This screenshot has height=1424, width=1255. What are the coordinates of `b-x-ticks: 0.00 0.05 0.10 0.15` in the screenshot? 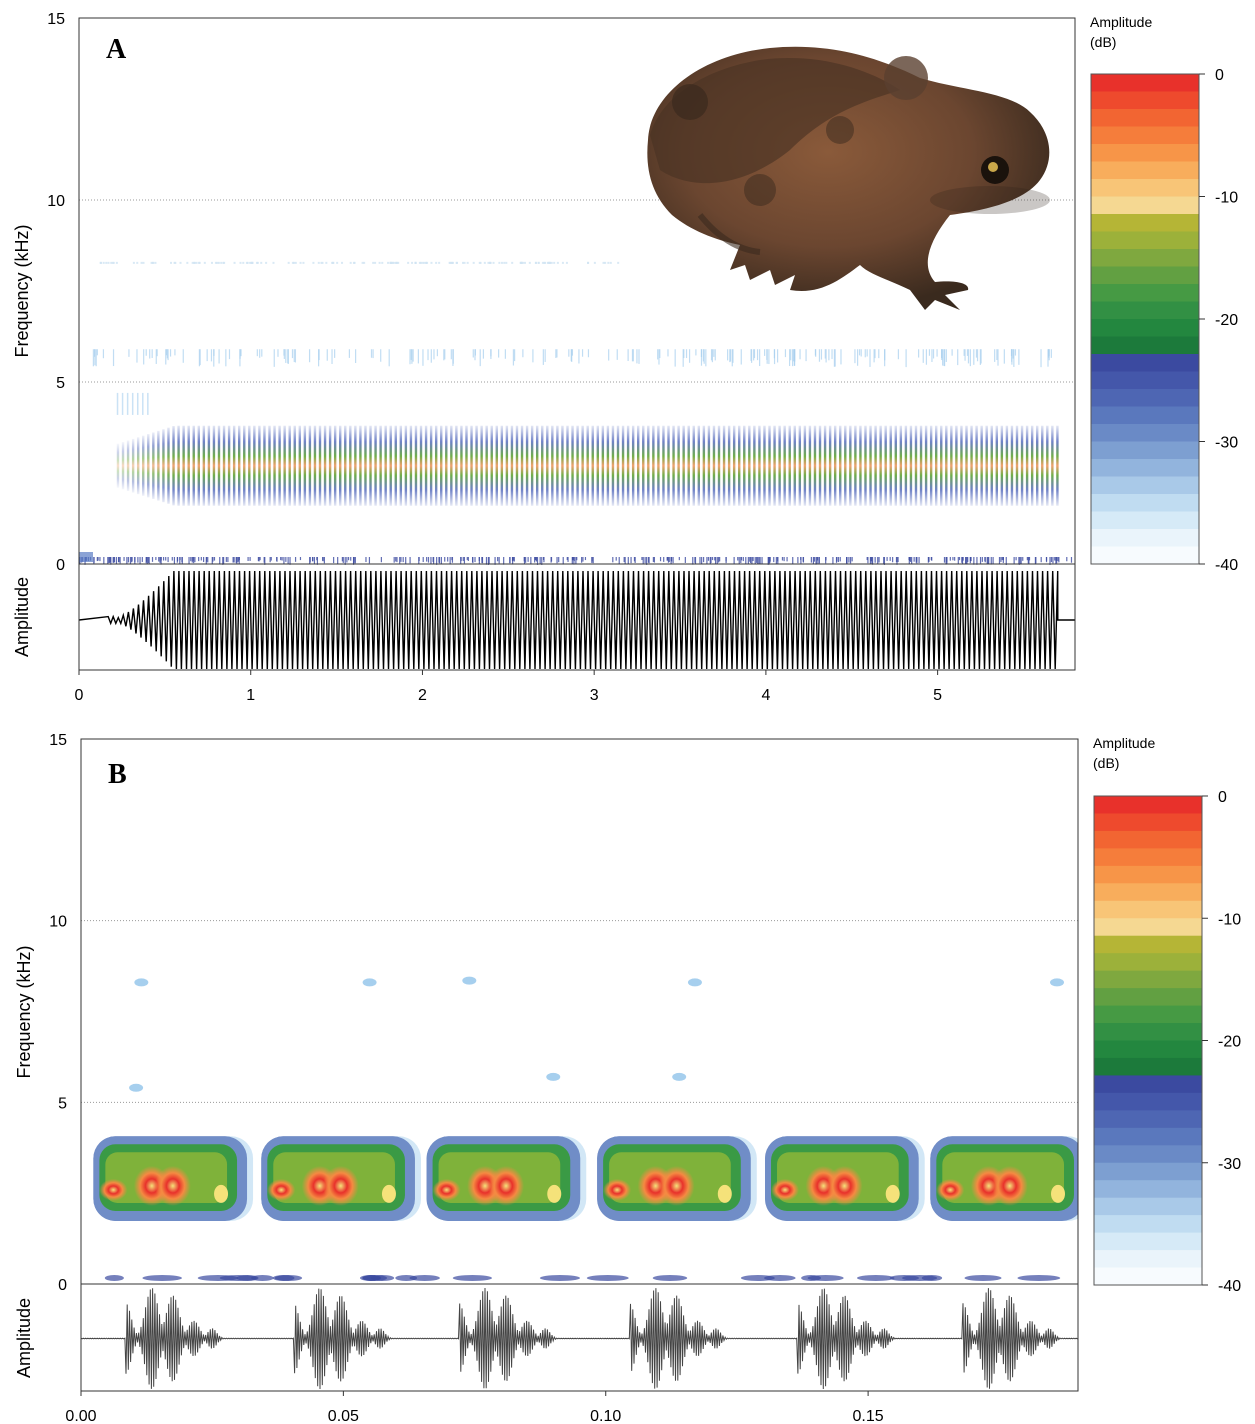 It's located at (474, 1407).